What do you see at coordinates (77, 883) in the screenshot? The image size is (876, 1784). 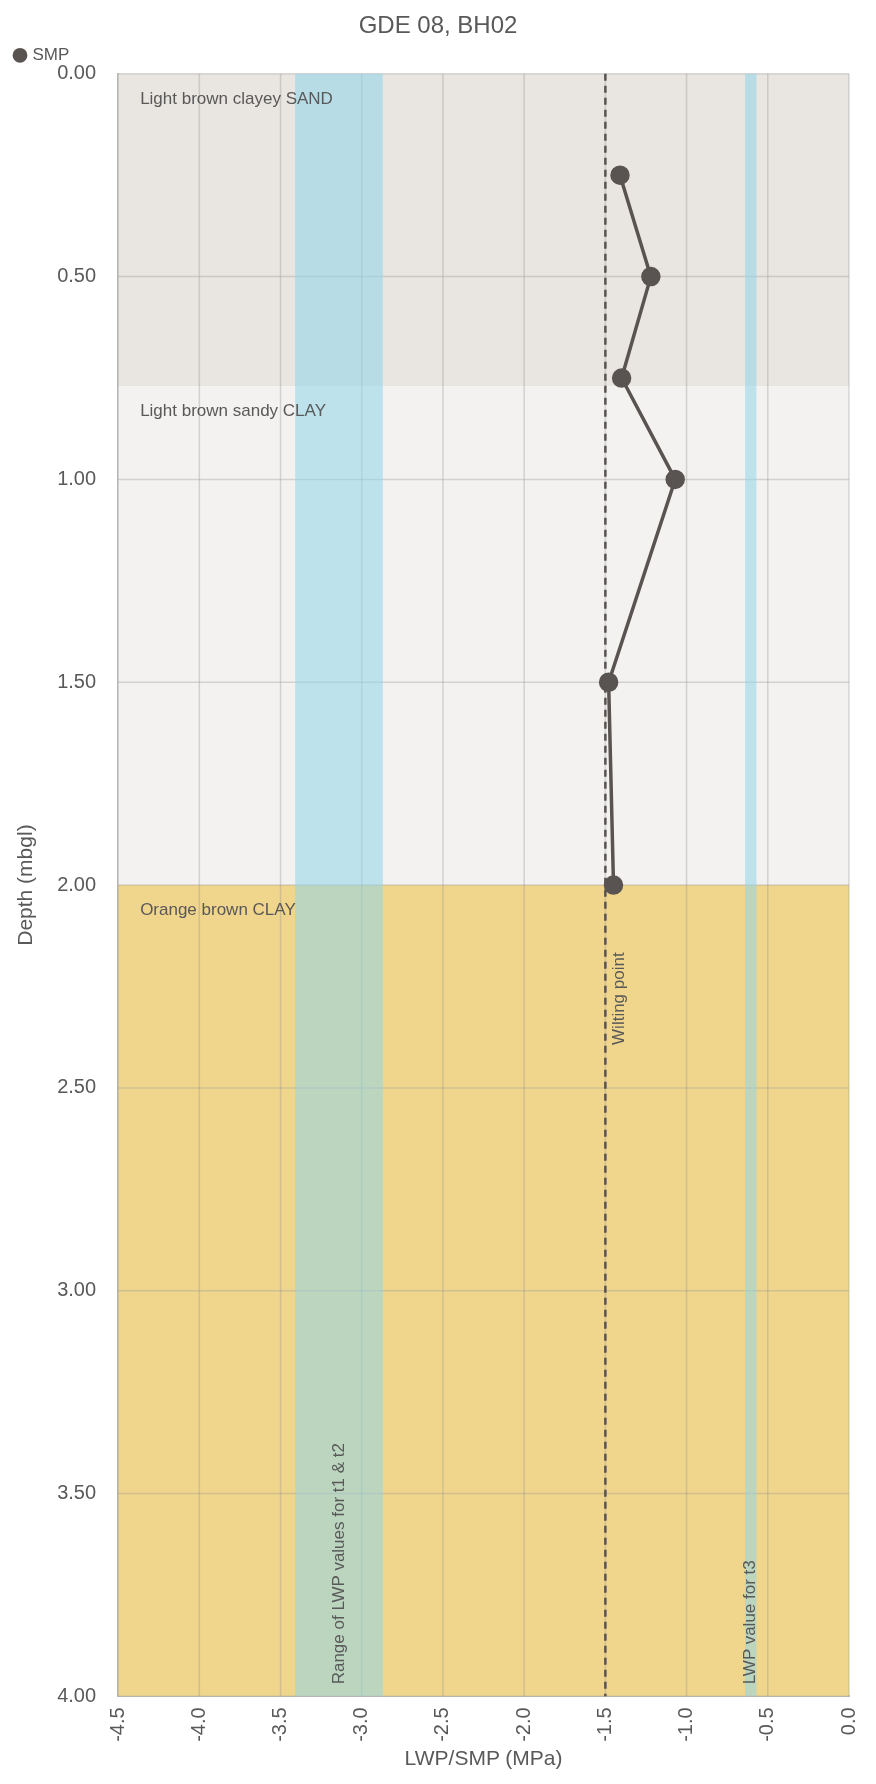 I see `y-tick-label: 2.00` at bounding box center [77, 883].